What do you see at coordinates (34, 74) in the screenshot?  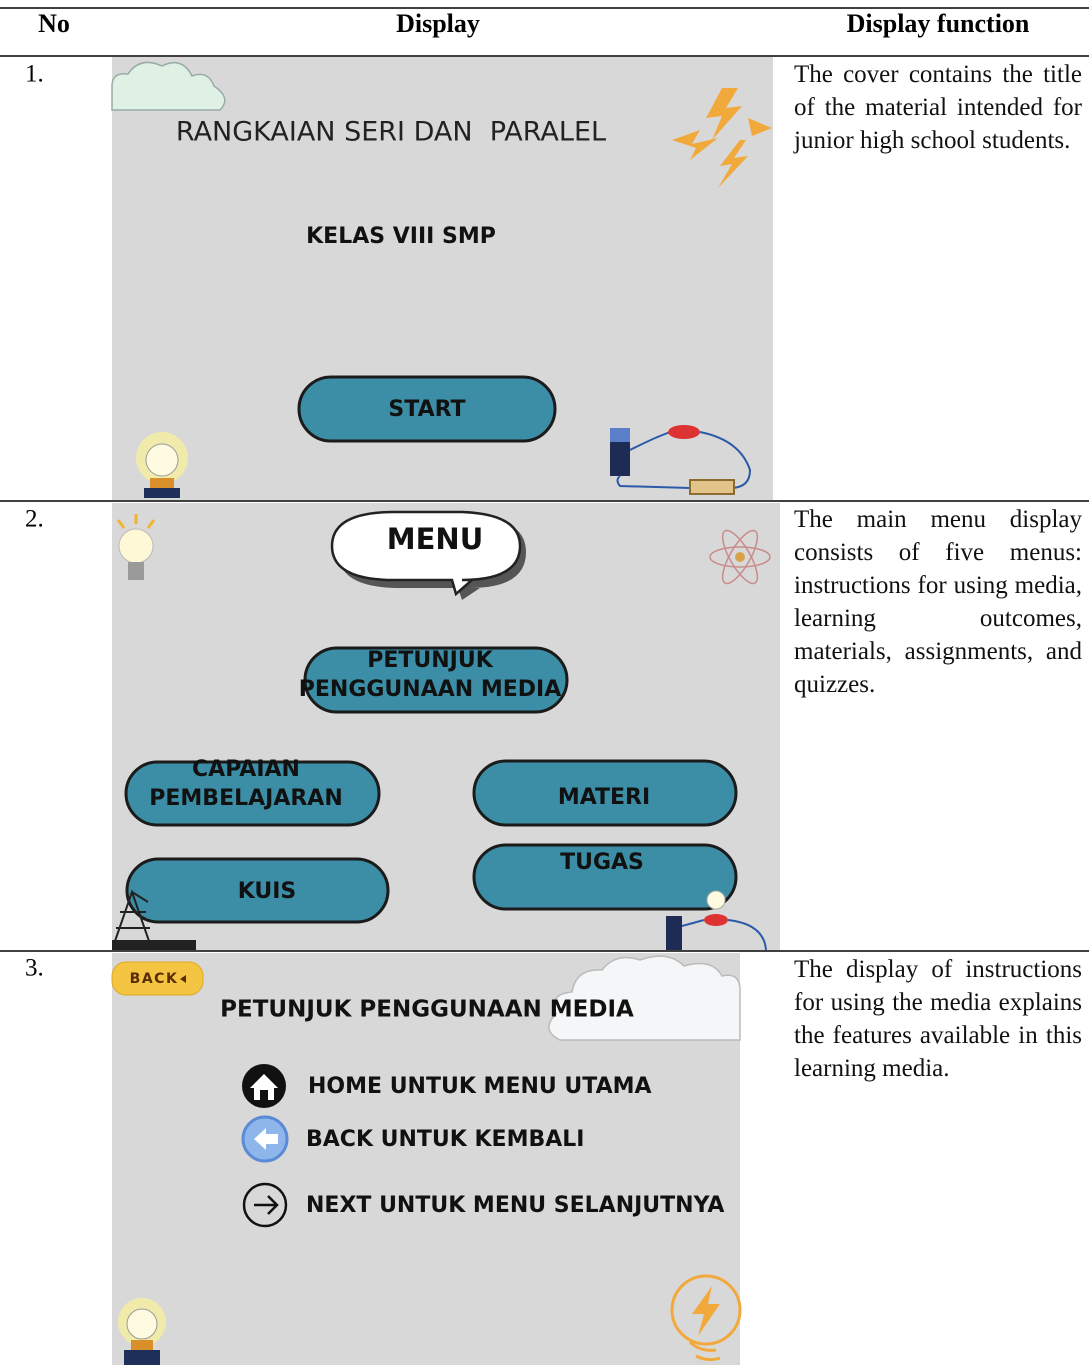 I see `row-number: 1.` at bounding box center [34, 74].